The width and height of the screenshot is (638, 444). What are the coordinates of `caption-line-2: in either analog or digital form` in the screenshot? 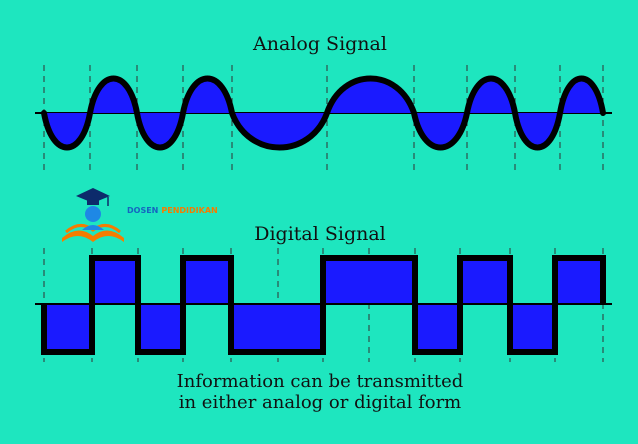 It's located at (320, 402).